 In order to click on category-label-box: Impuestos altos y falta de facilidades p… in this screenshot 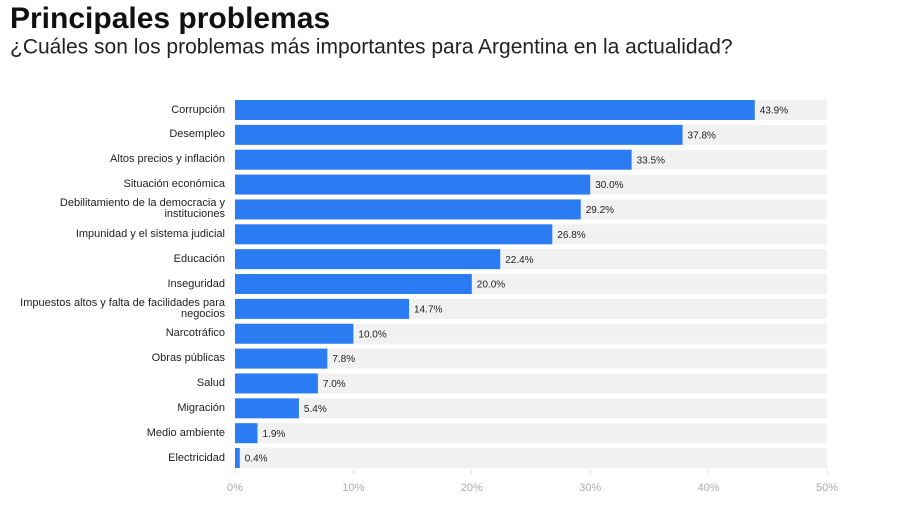, I will do `click(122, 308)`.